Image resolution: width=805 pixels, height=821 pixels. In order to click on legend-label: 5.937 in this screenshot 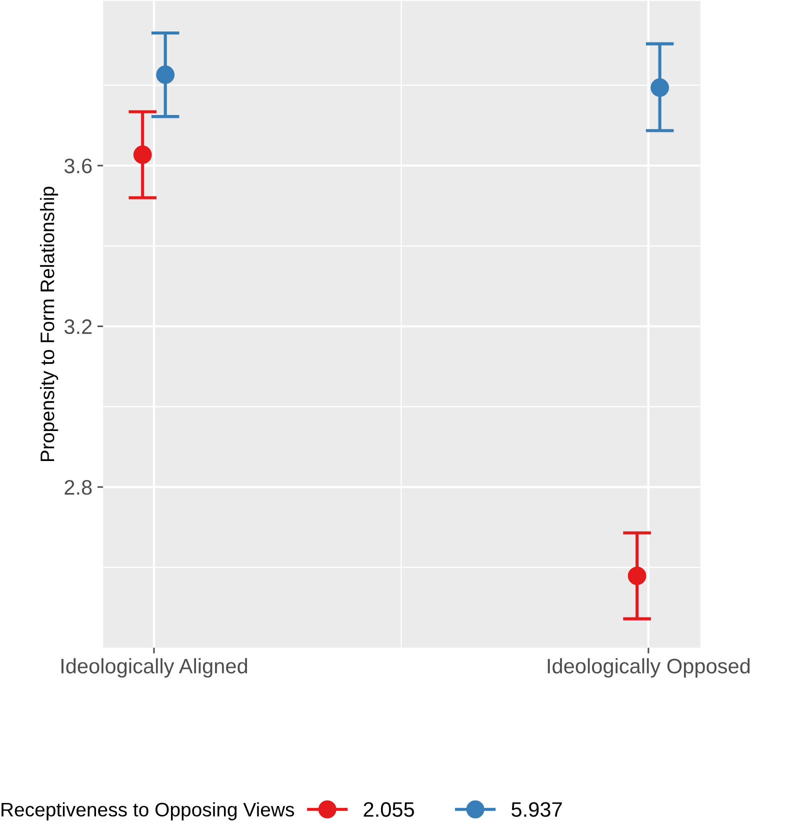, I will do `click(537, 809)`.